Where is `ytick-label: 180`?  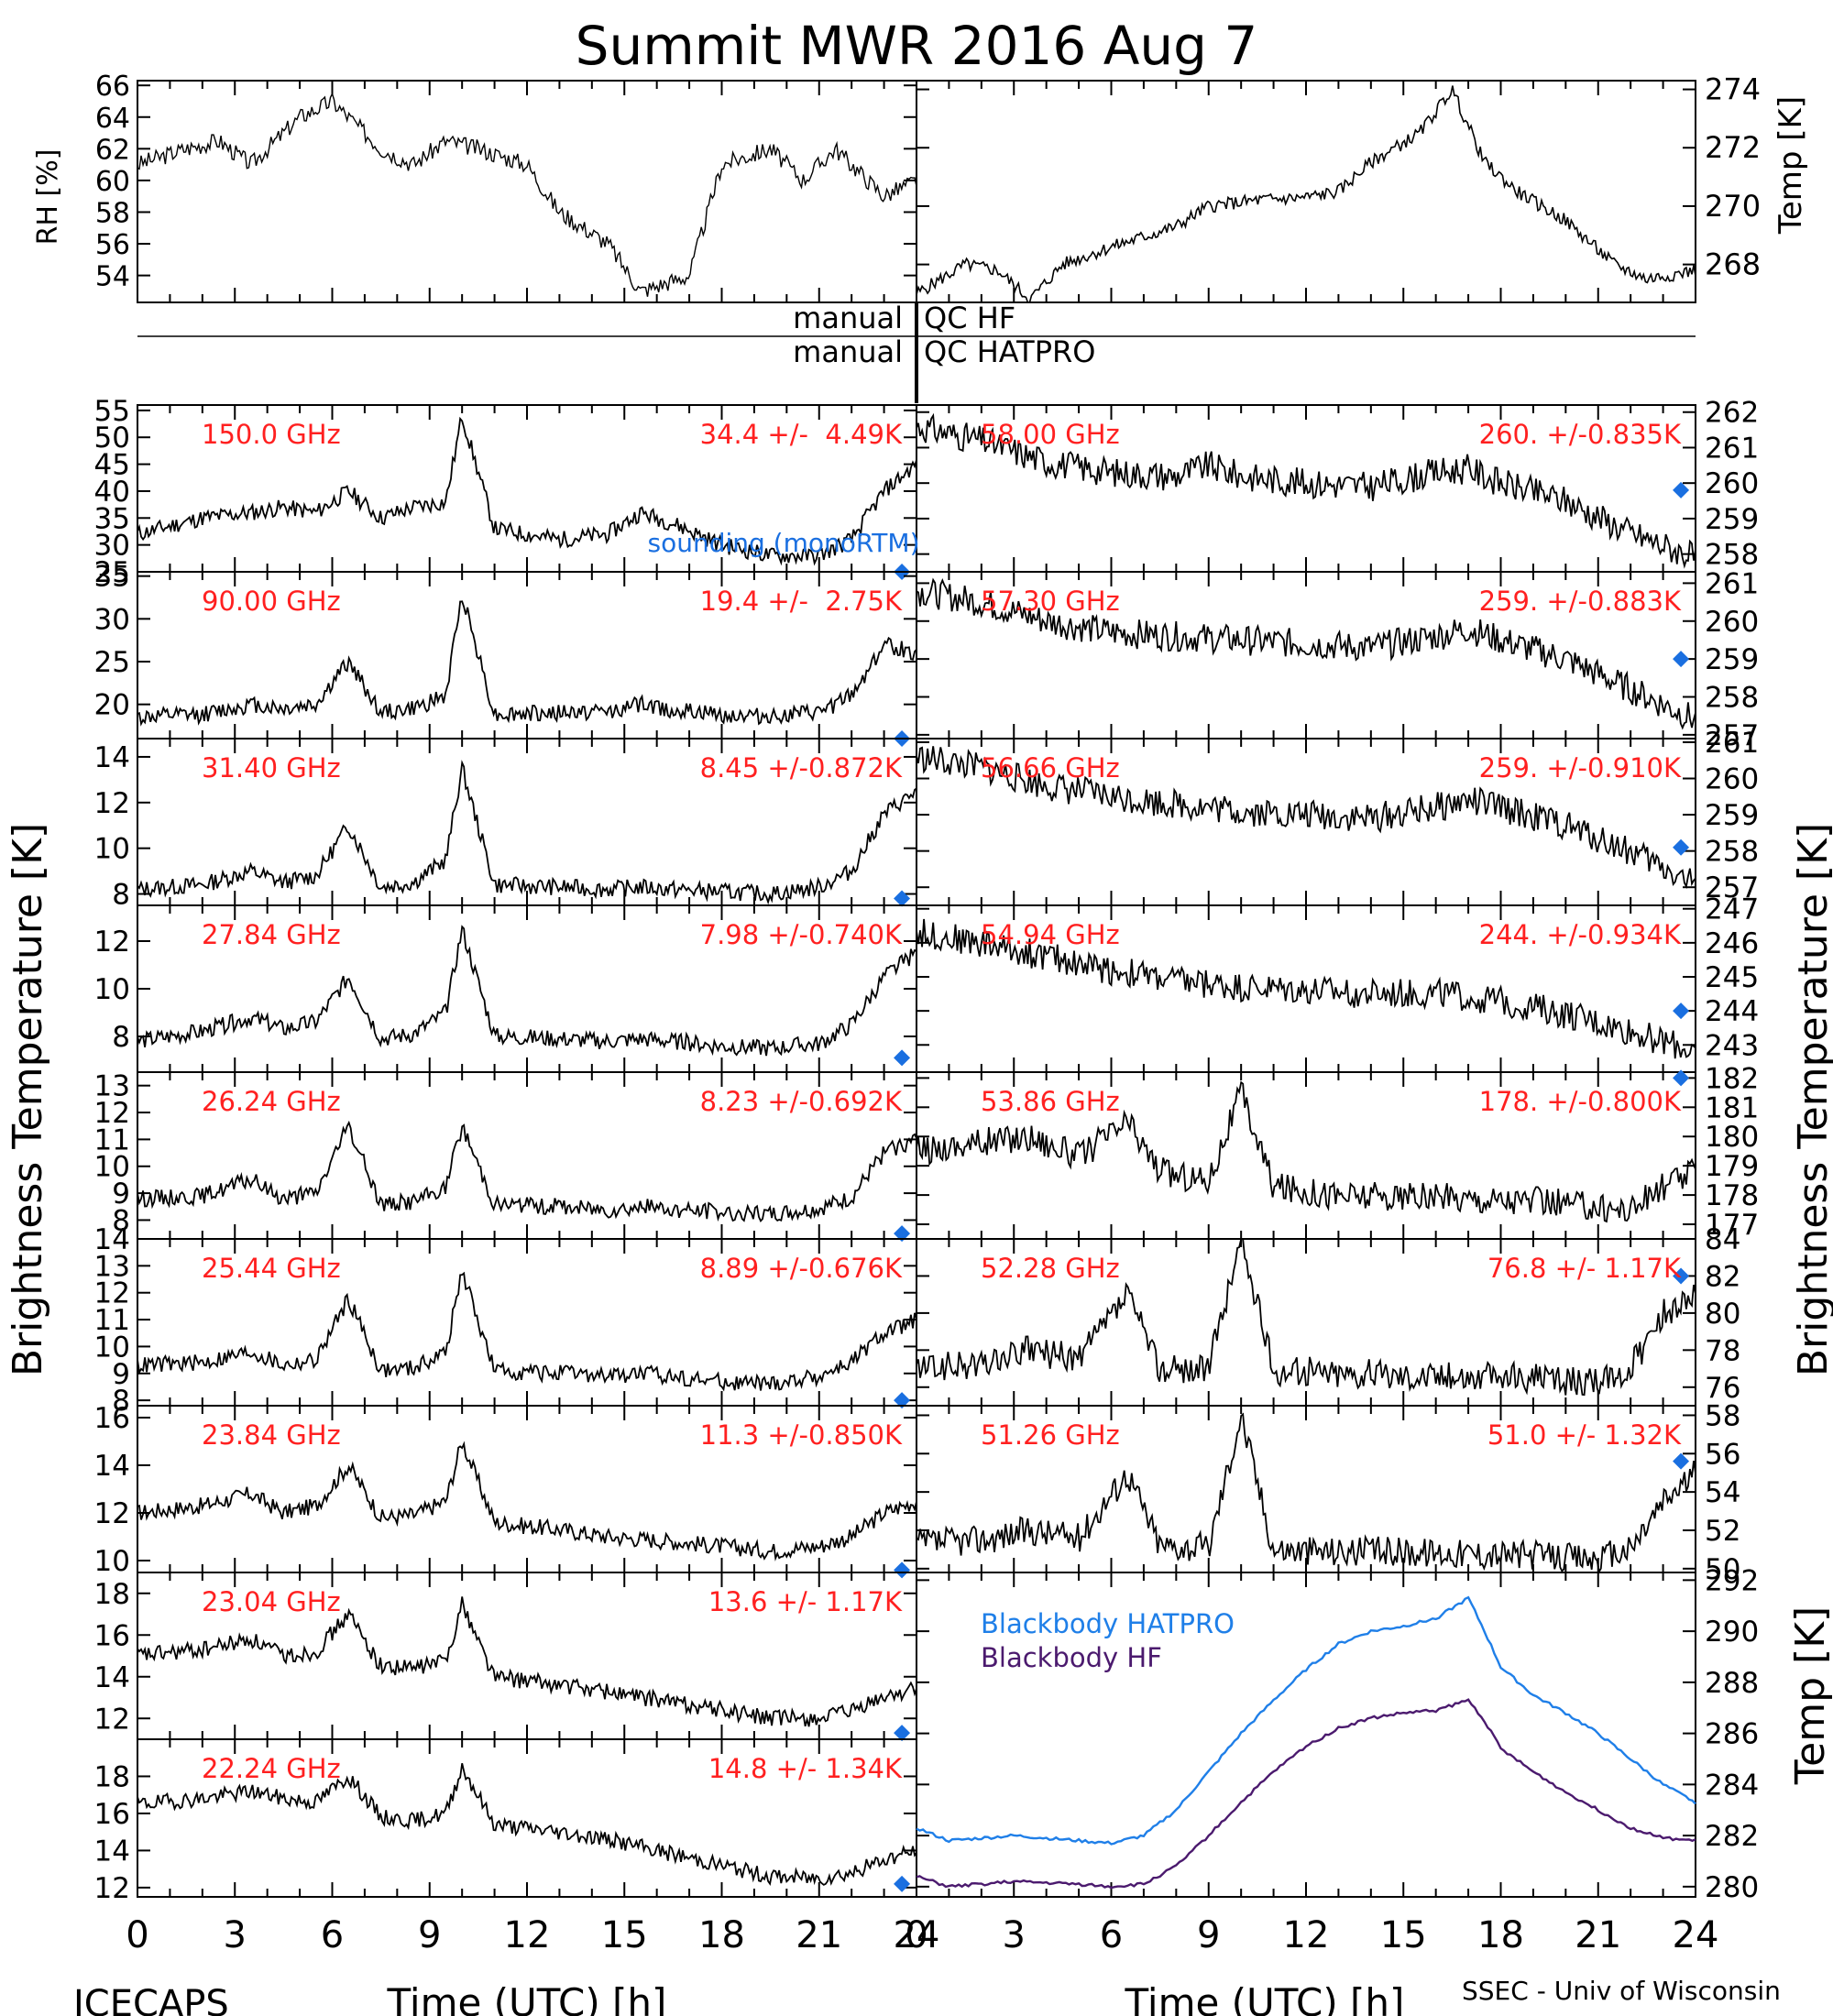
ytick-label: 180 is located at coordinates (1732, 1137).